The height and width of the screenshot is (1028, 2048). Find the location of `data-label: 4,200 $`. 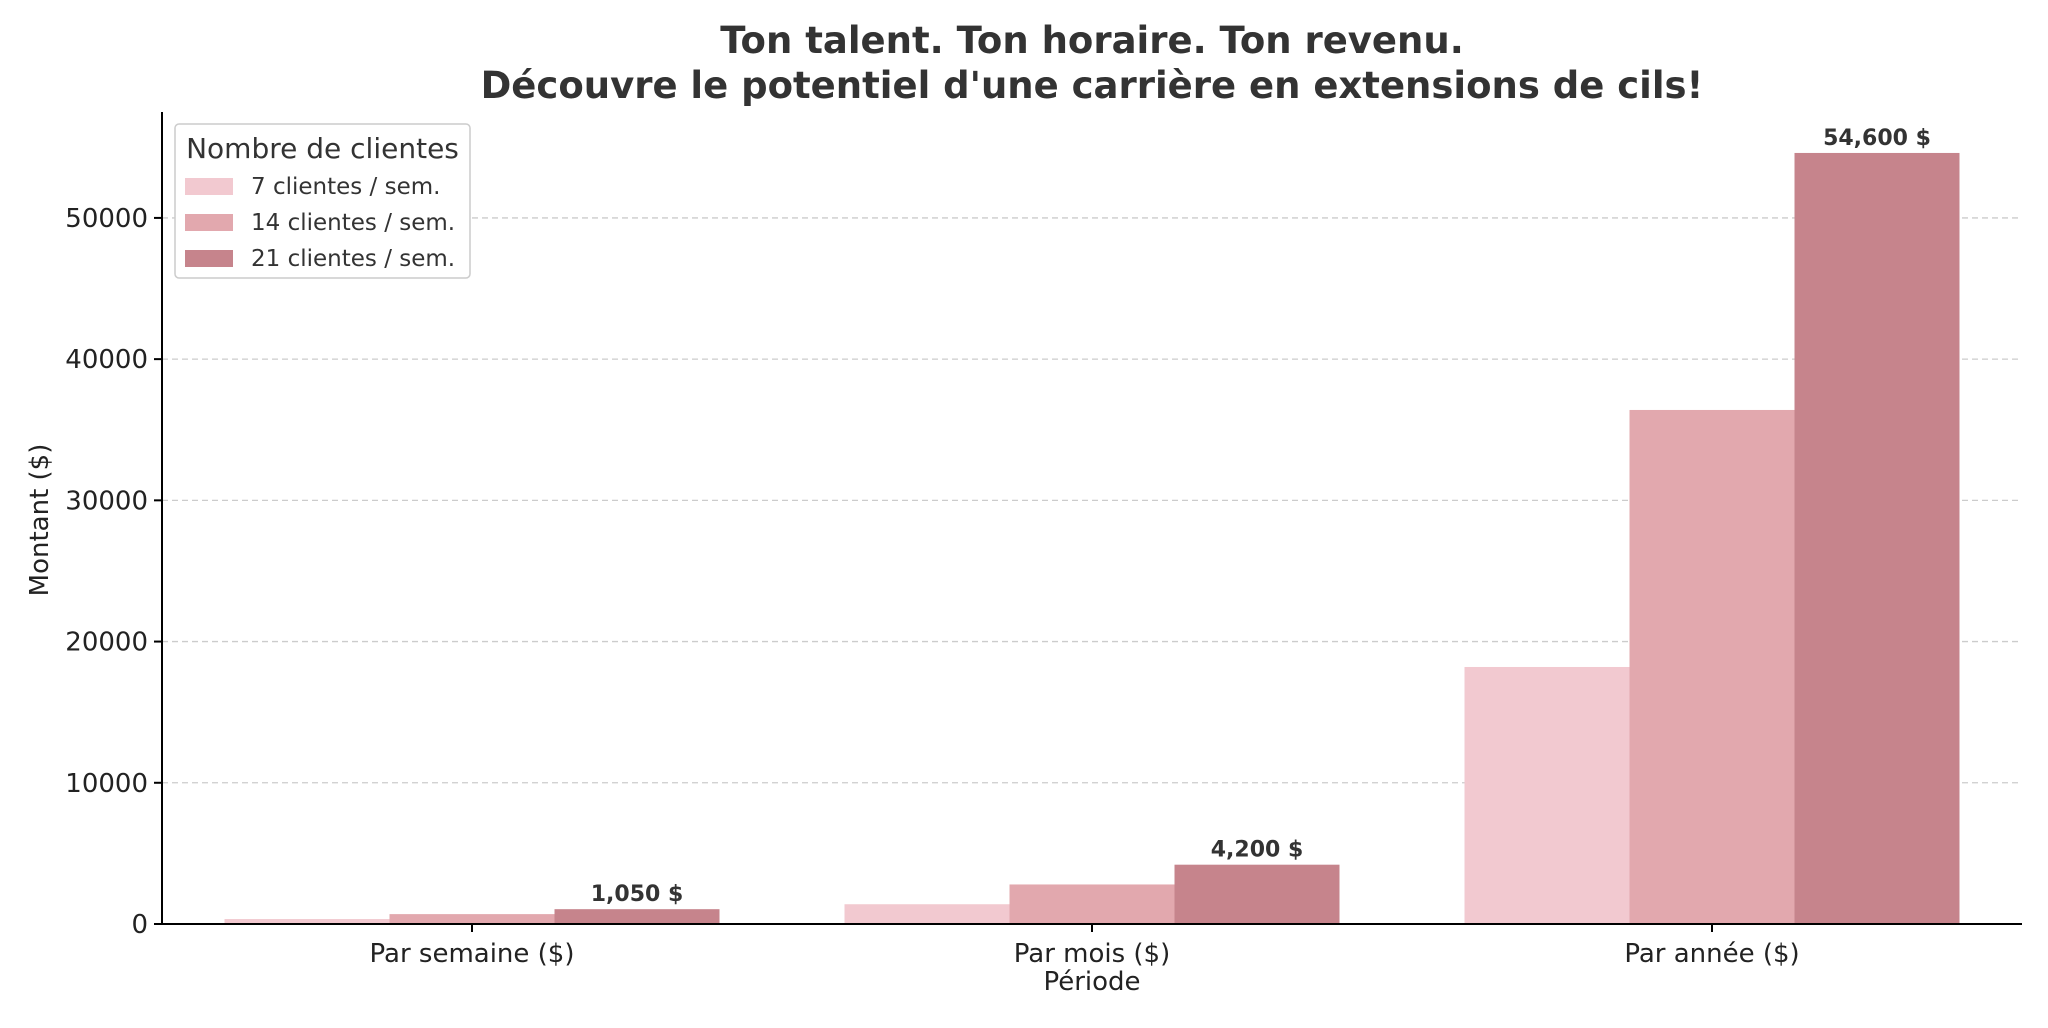

data-label: 4,200 $ is located at coordinates (1257, 850).